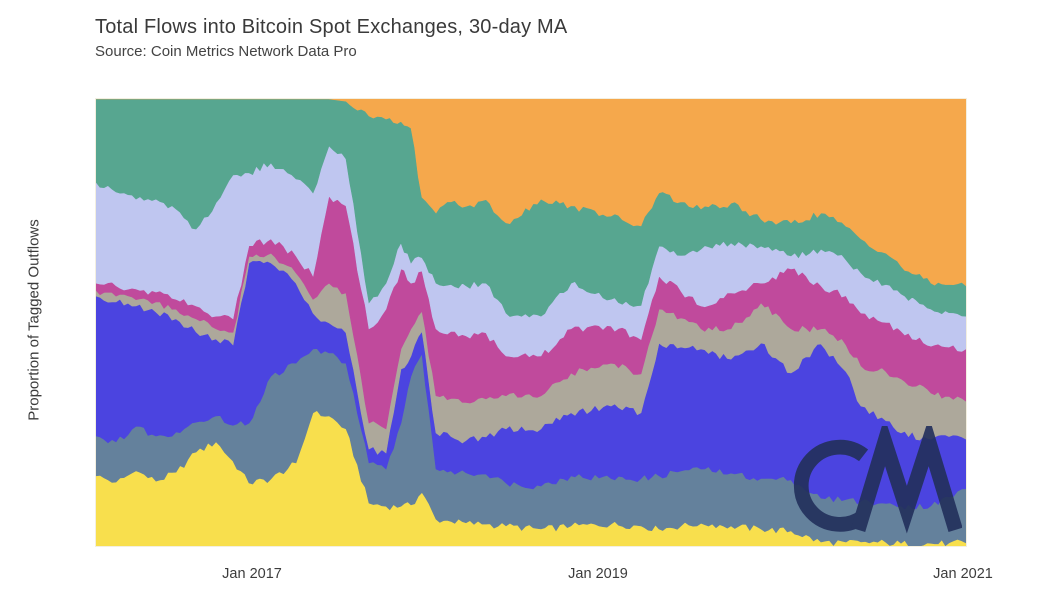 The image size is (1047, 607). Describe the element at coordinates (906, 480) in the screenshot. I see `logo-m-glyph` at that location.